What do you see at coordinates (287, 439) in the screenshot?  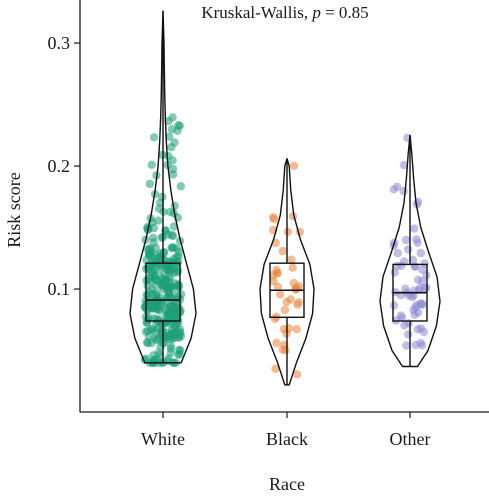 I see `x-tick-label: Black` at bounding box center [287, 439].